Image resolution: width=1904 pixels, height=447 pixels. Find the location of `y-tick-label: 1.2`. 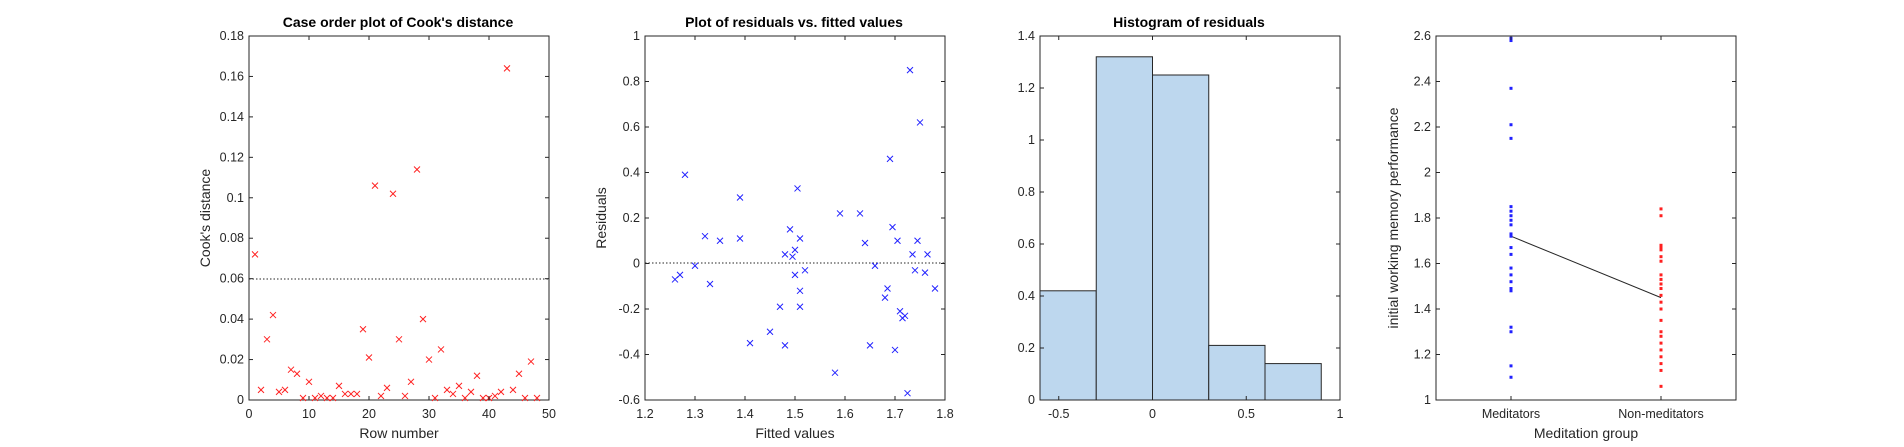

y-tick-label: 1.2 is located at coordinates (1026, 88).